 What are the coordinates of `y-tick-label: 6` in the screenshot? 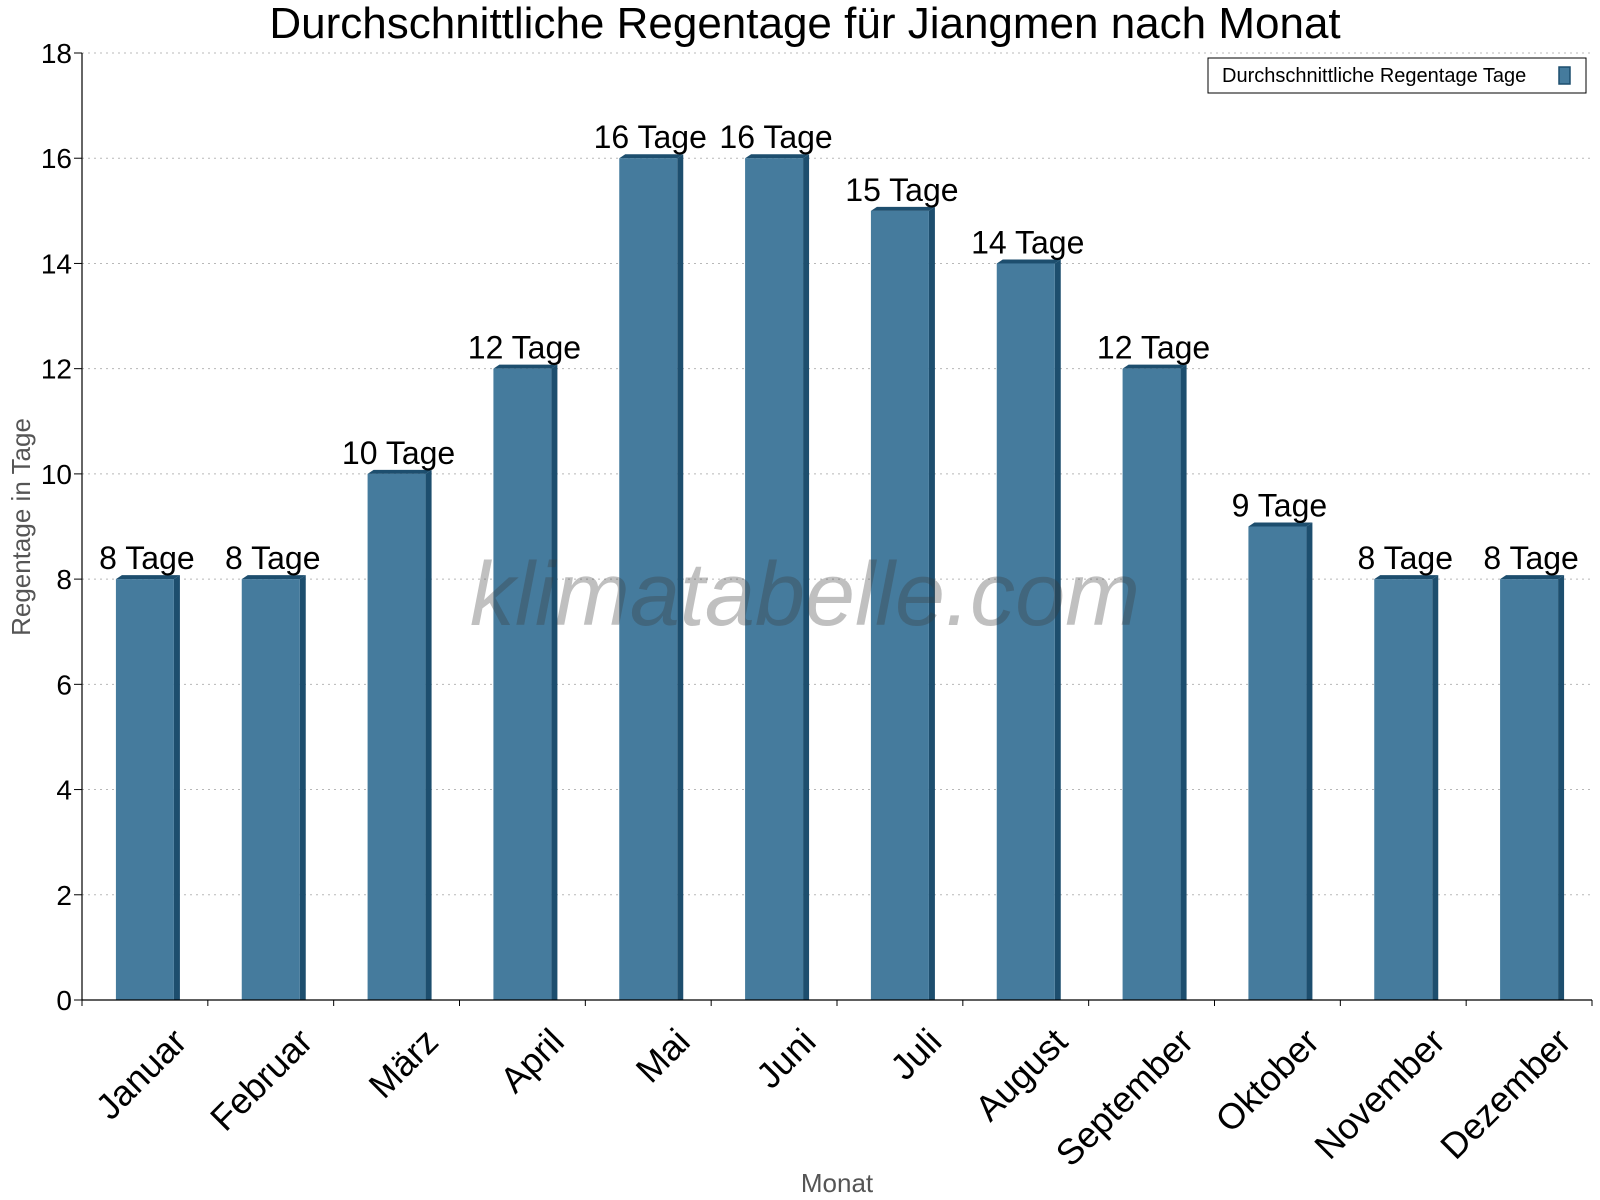 It's located at (64, 684).